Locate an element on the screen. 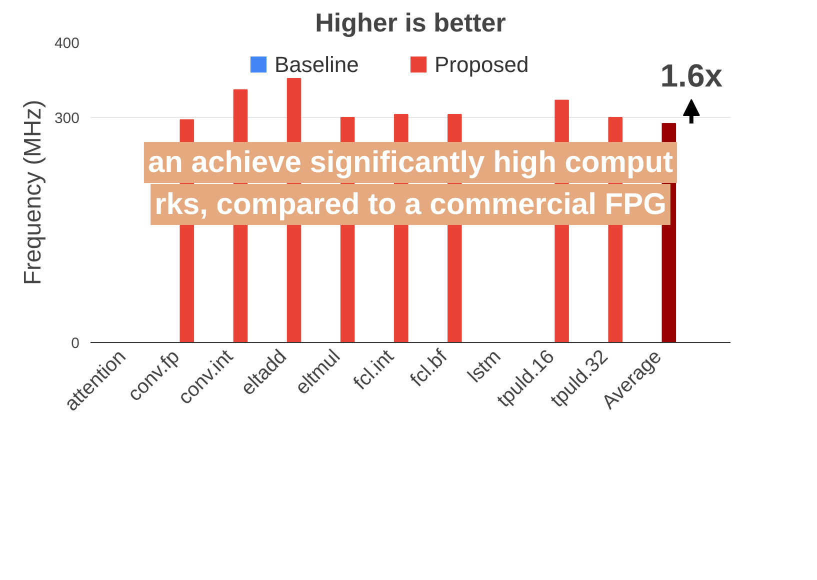 The width and height of the screenshot is (817, 580). y-axis-title: Frequency (MHz) is located at coordinates (32, 193).